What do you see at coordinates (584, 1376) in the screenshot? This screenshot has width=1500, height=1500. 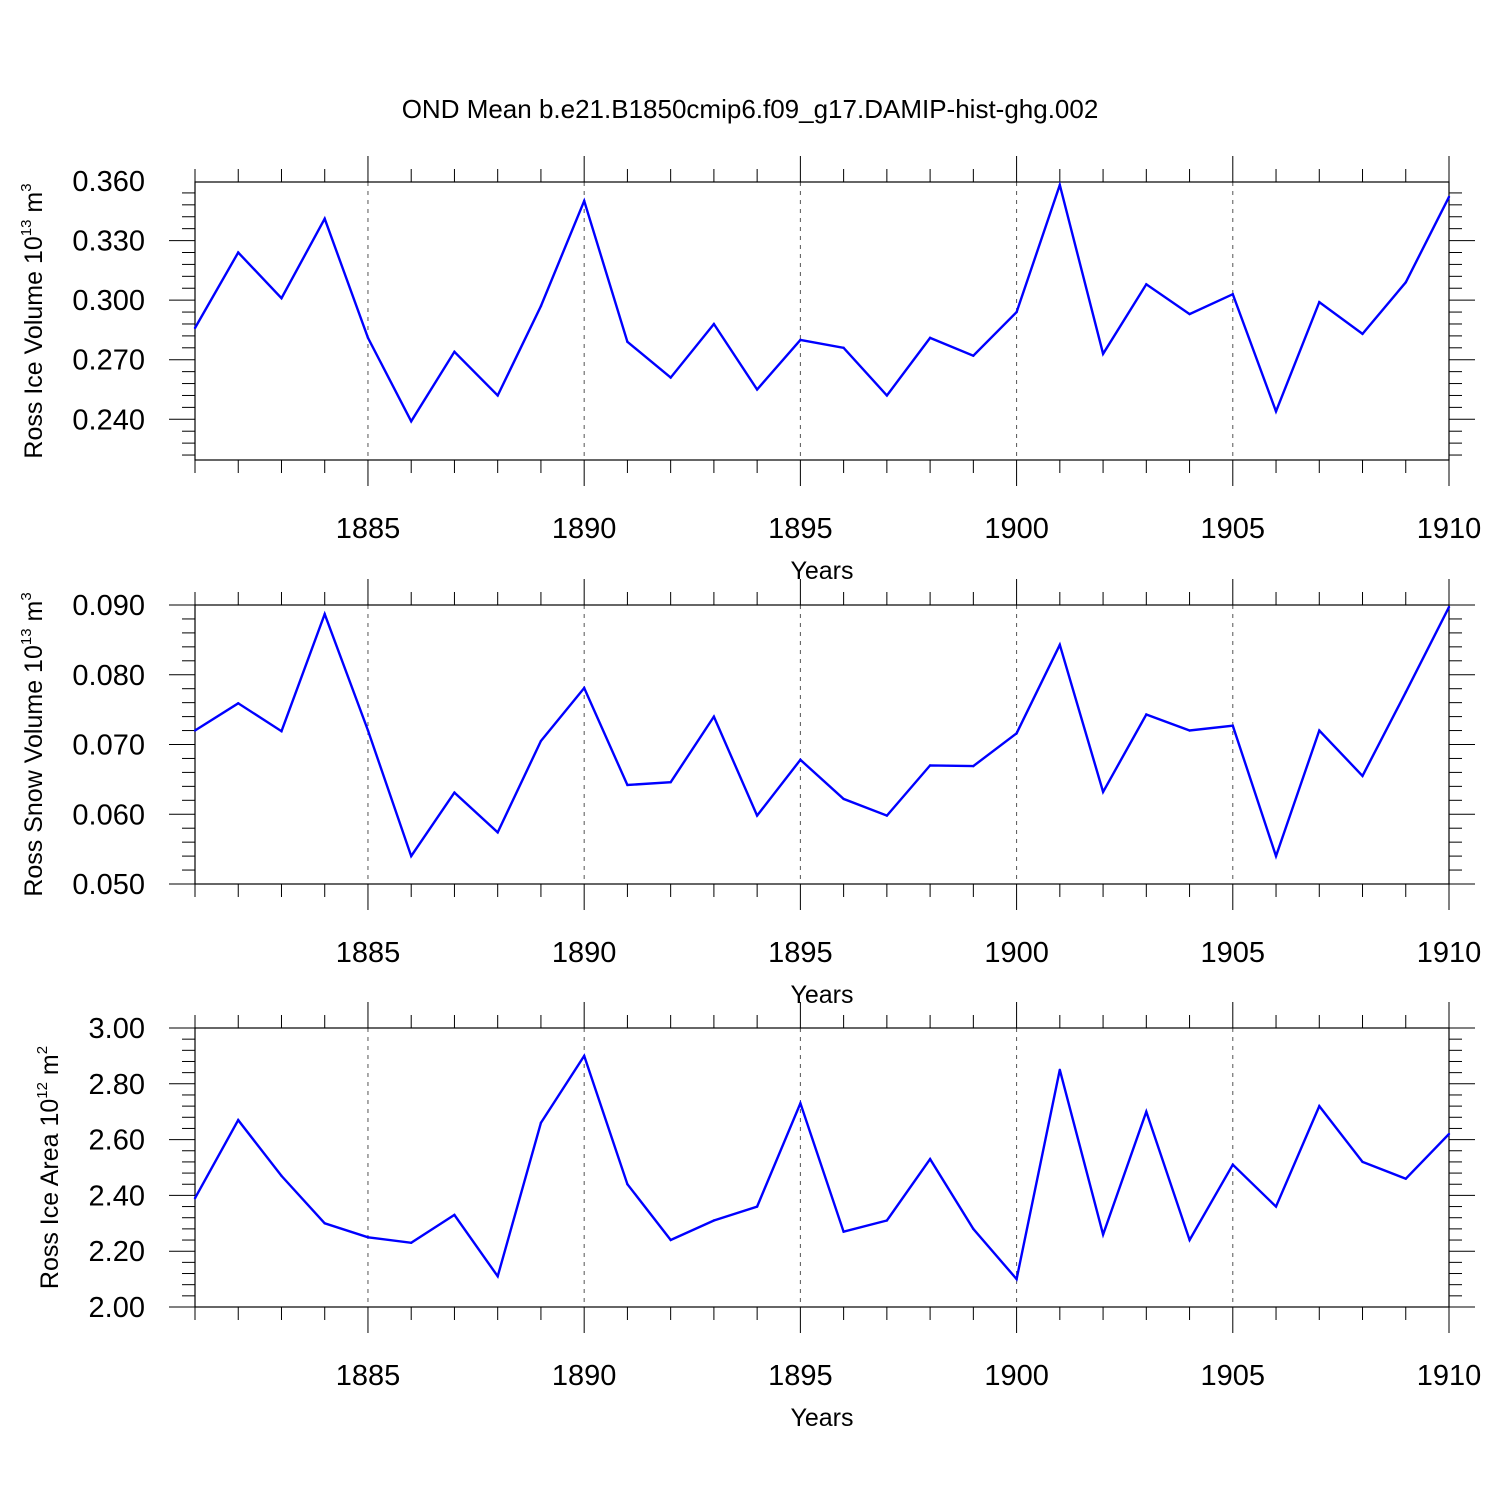 I see `x-tick-label: 1890` at bounding box center [584, 1376].